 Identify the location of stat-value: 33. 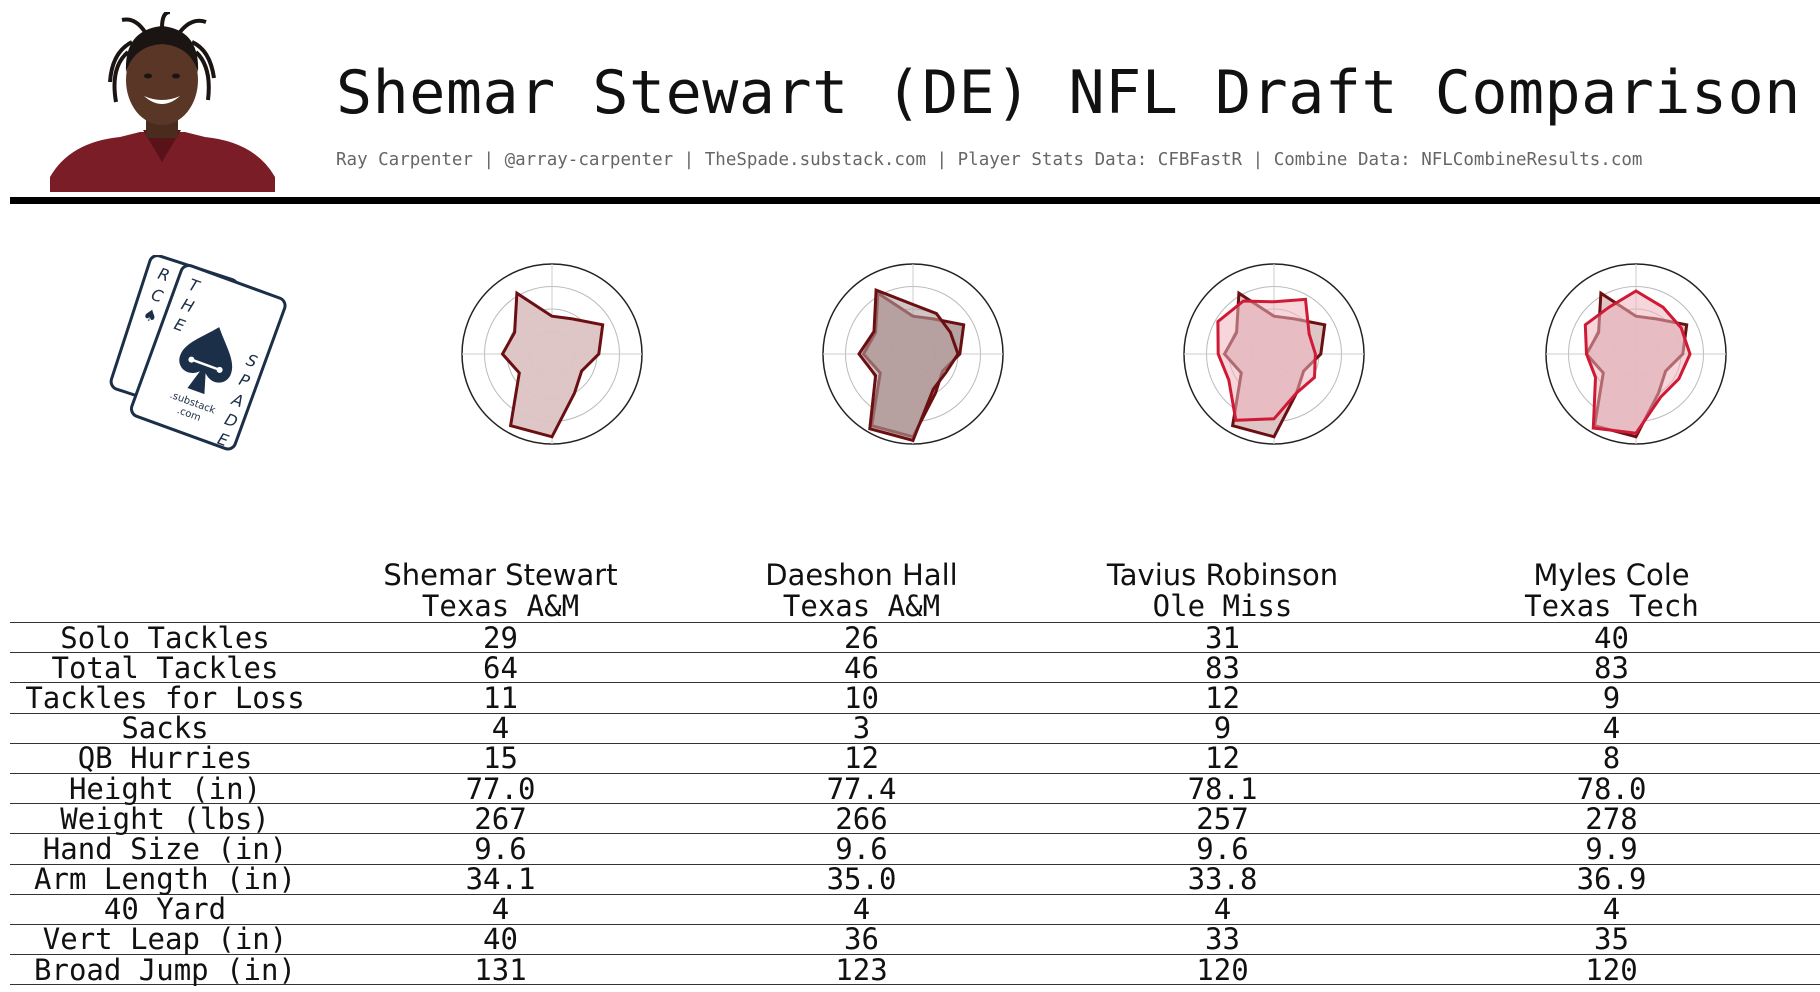
(1222, 939).